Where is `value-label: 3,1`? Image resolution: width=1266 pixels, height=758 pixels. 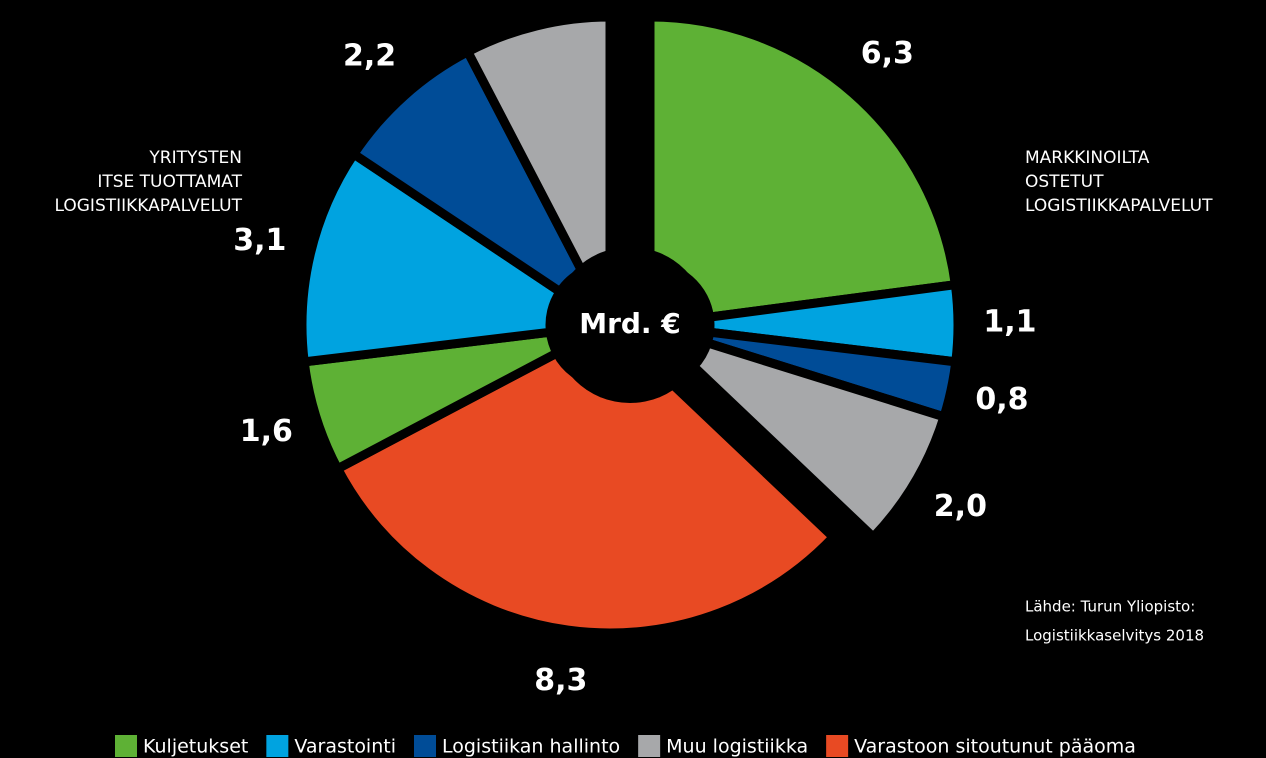
value-label: 3,1 is located at coordinates (259, 240).